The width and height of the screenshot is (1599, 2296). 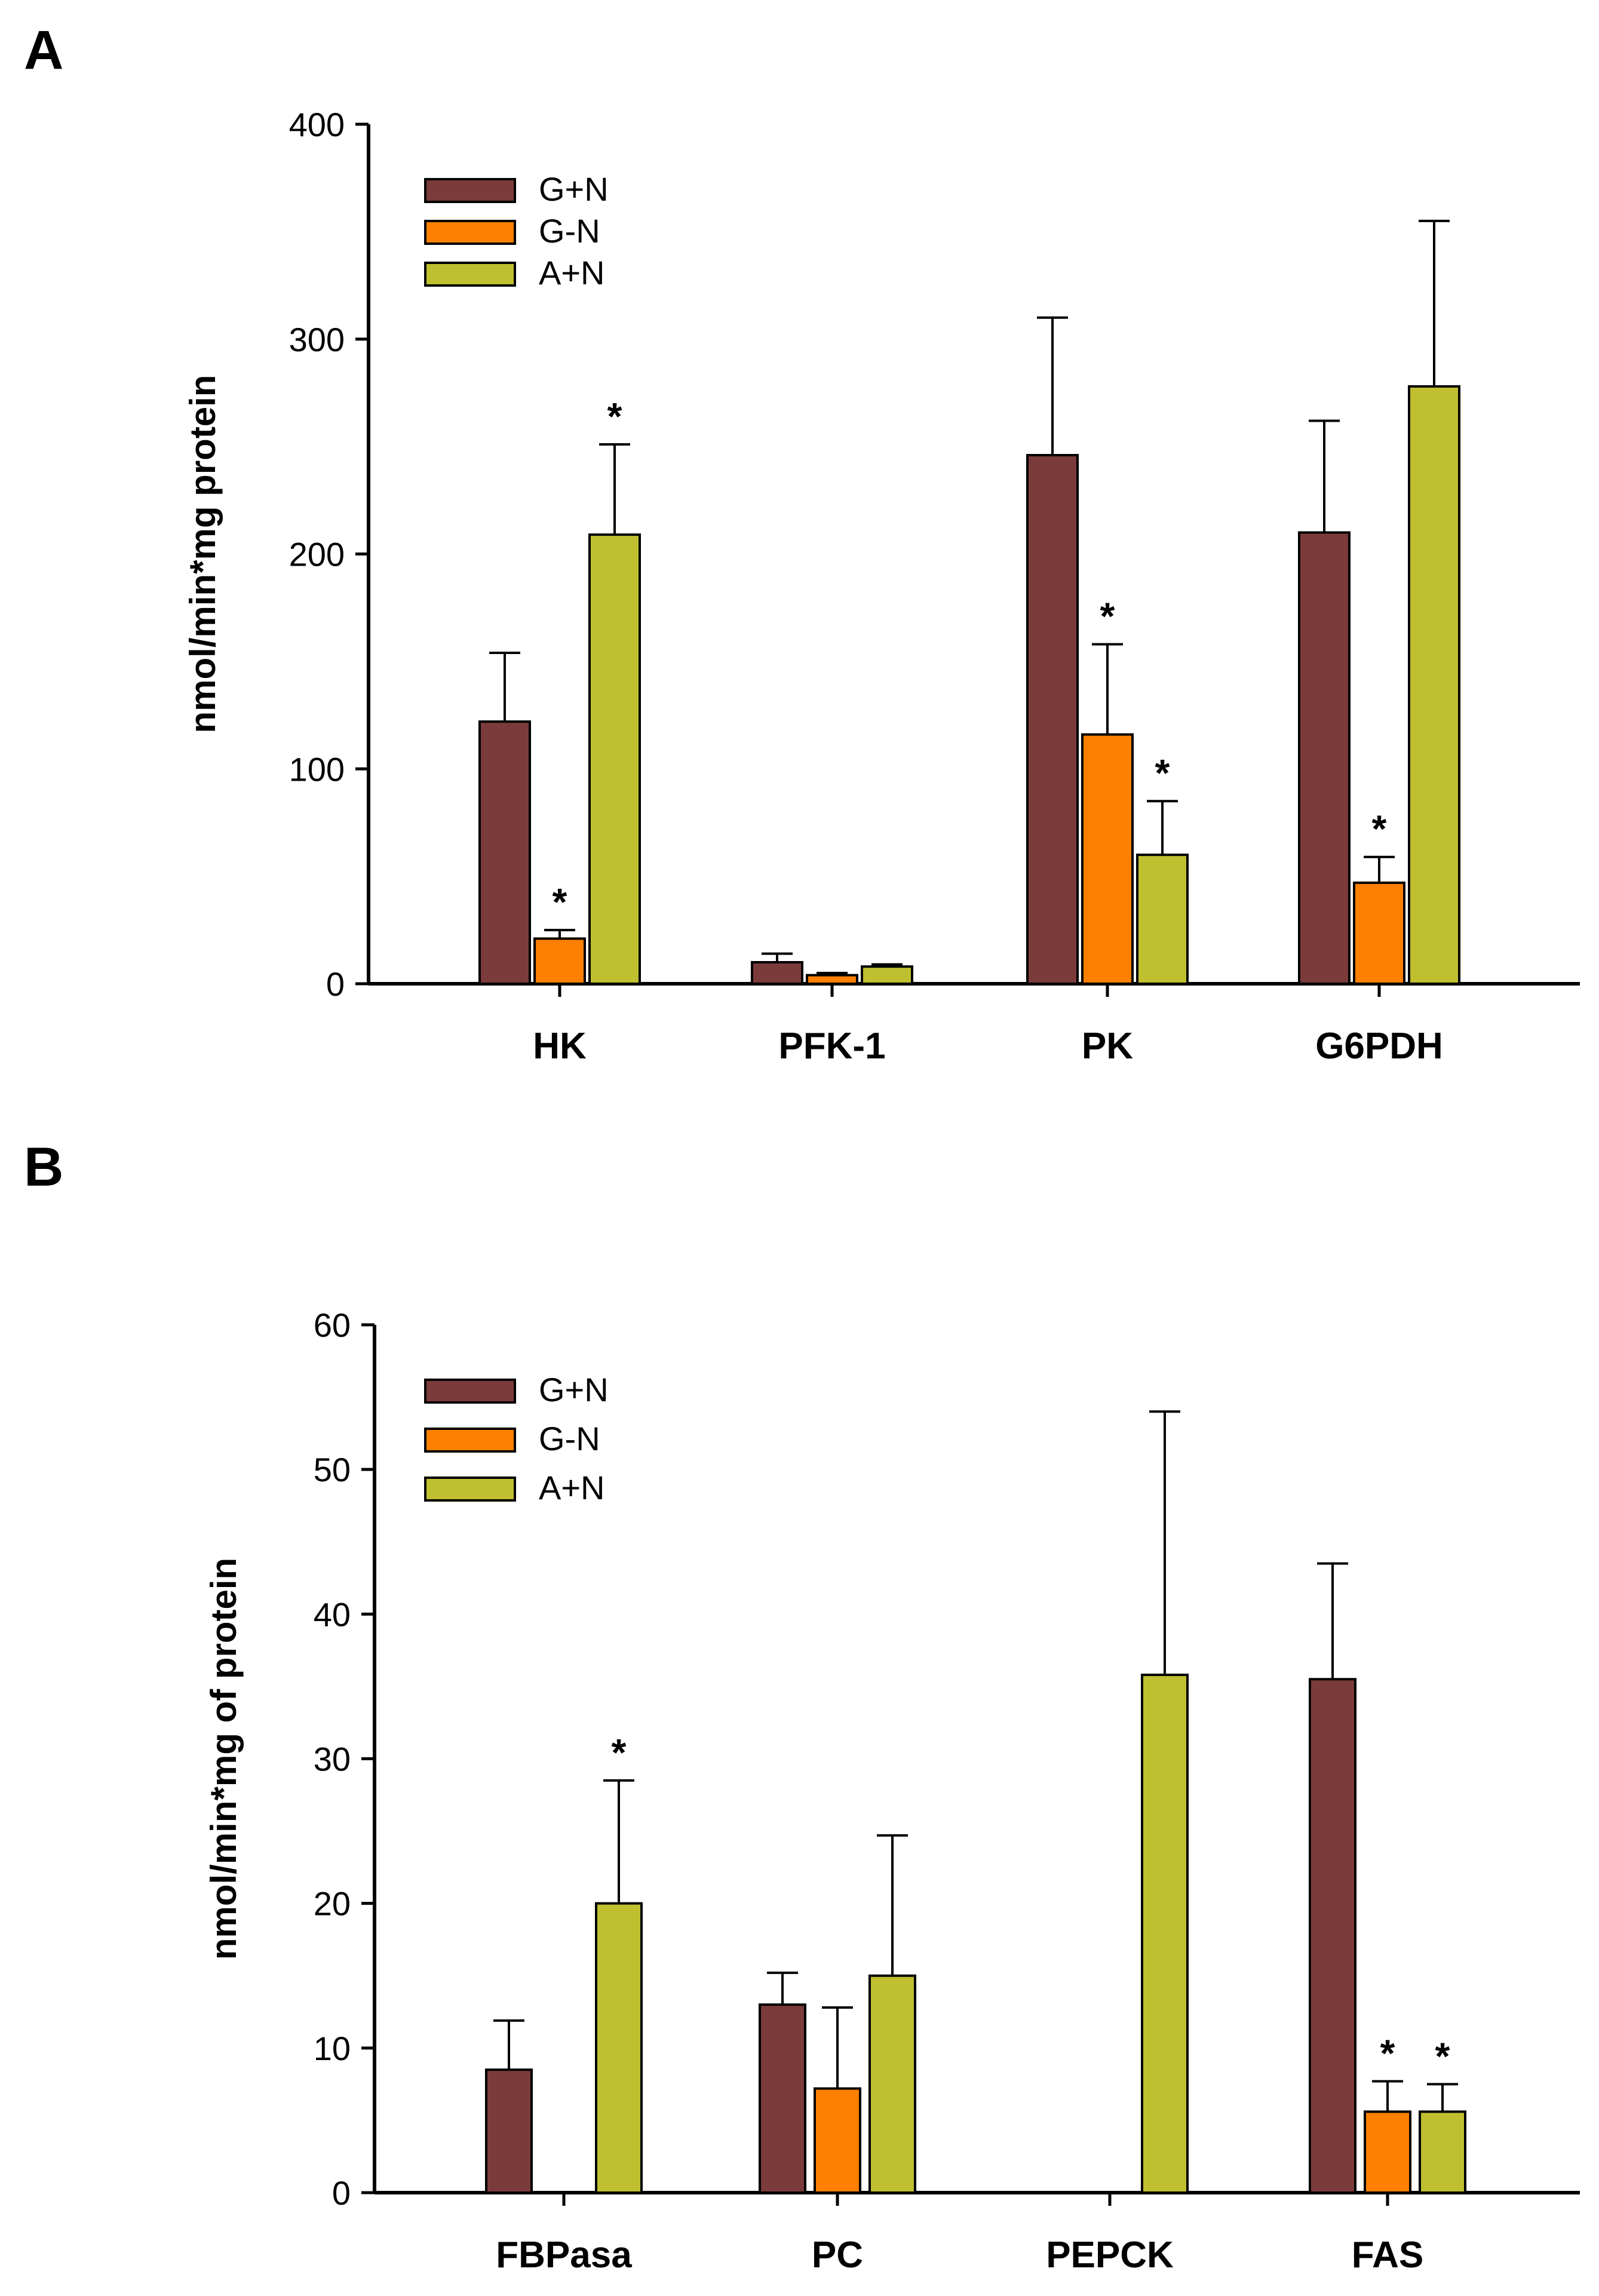 What do you see at coordinates (1379, 1046) in the screenshot?
I see `panel-a-category-label: G6PDH` at bounding box center [1379, 1046].